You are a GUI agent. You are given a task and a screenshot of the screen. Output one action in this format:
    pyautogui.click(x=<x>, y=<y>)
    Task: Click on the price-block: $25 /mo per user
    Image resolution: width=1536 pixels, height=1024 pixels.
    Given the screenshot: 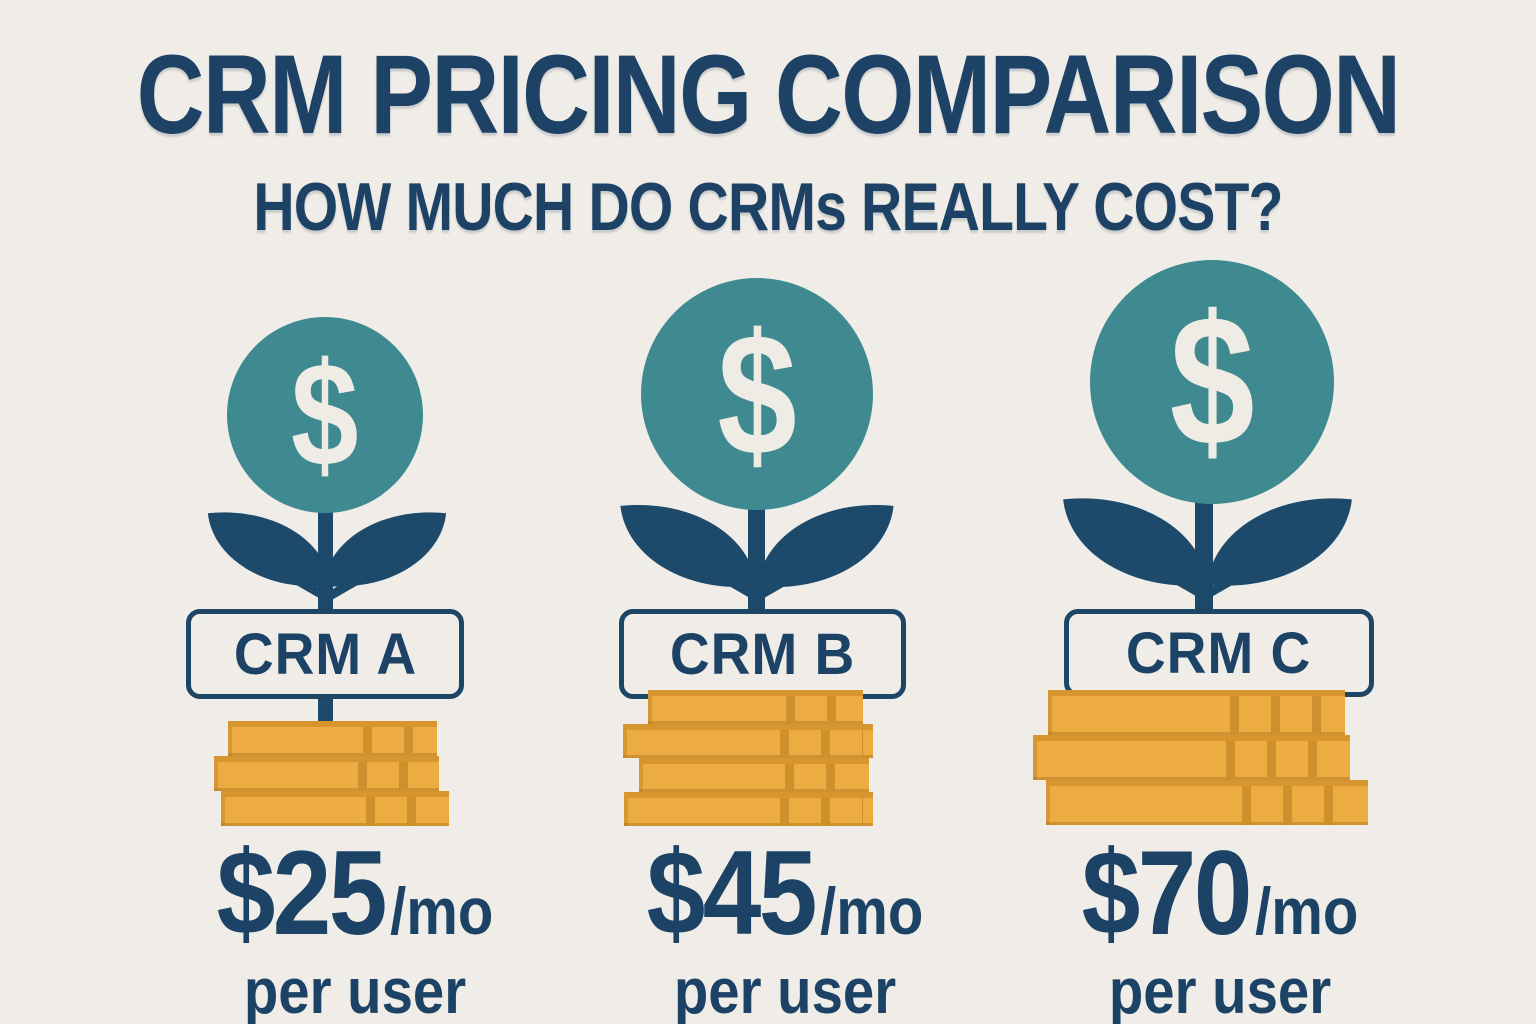 What is the action you would take?
    pyautogui.click(x=355, y=928)
    